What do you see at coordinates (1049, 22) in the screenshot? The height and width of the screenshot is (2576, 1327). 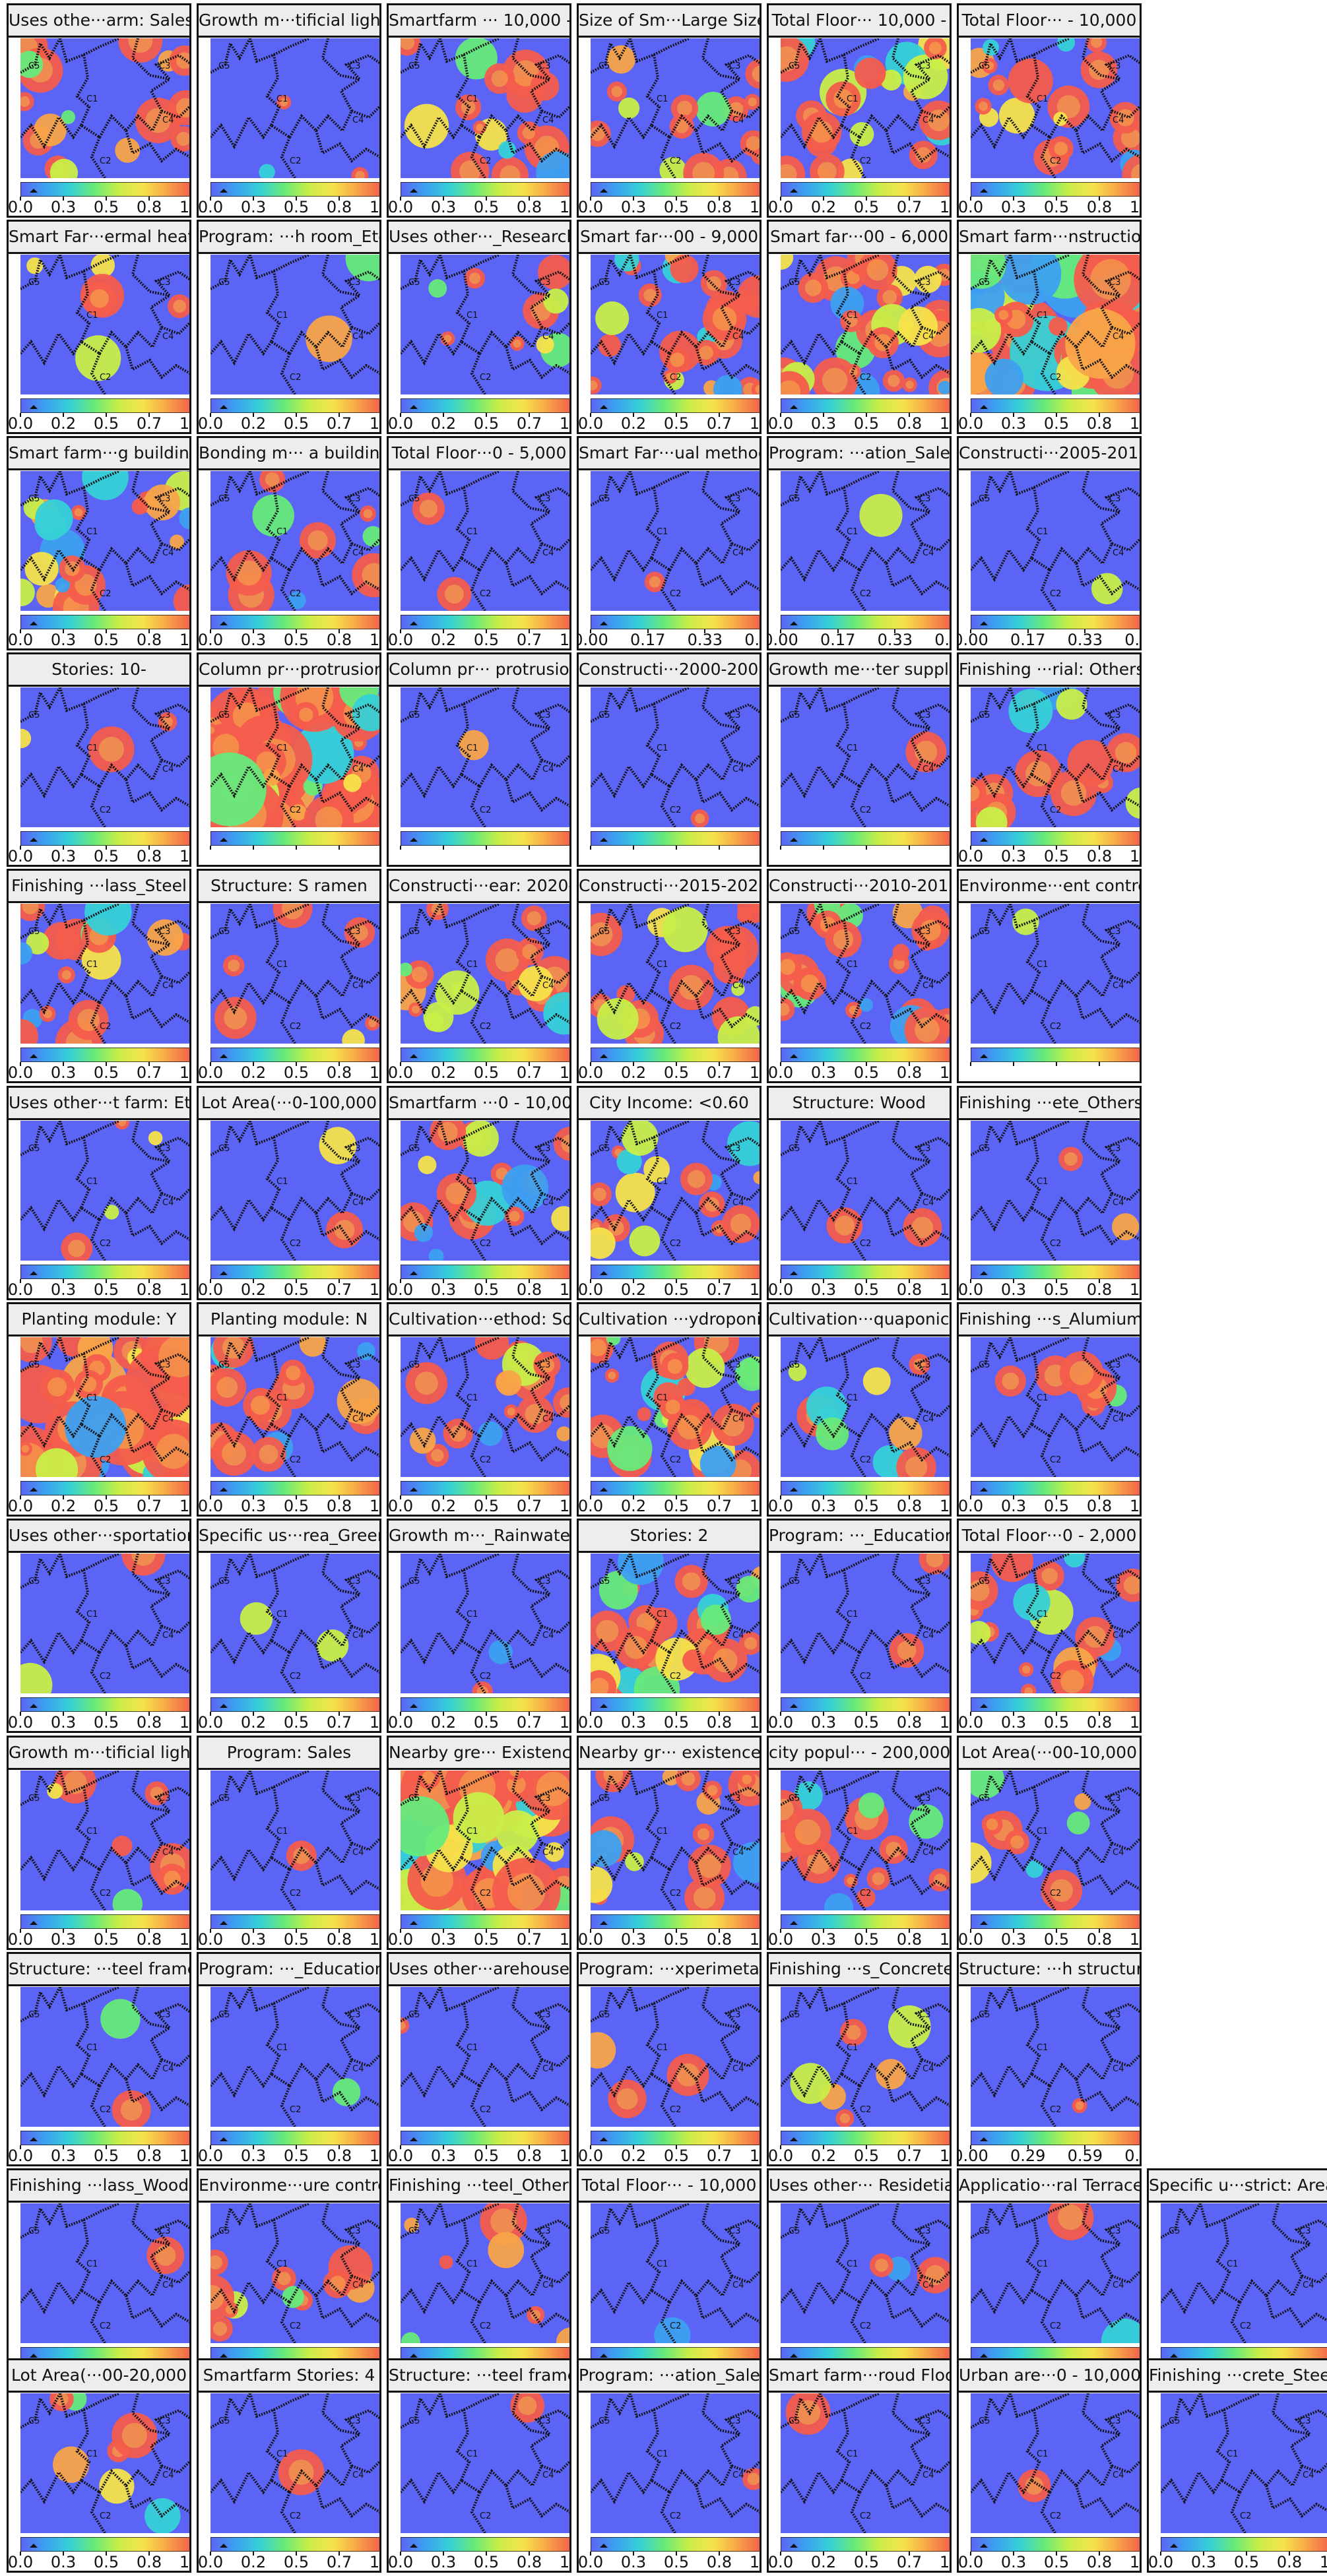 I see `panel-title: Total Floor··· - 10,000` at bounding box center [1049, 22].